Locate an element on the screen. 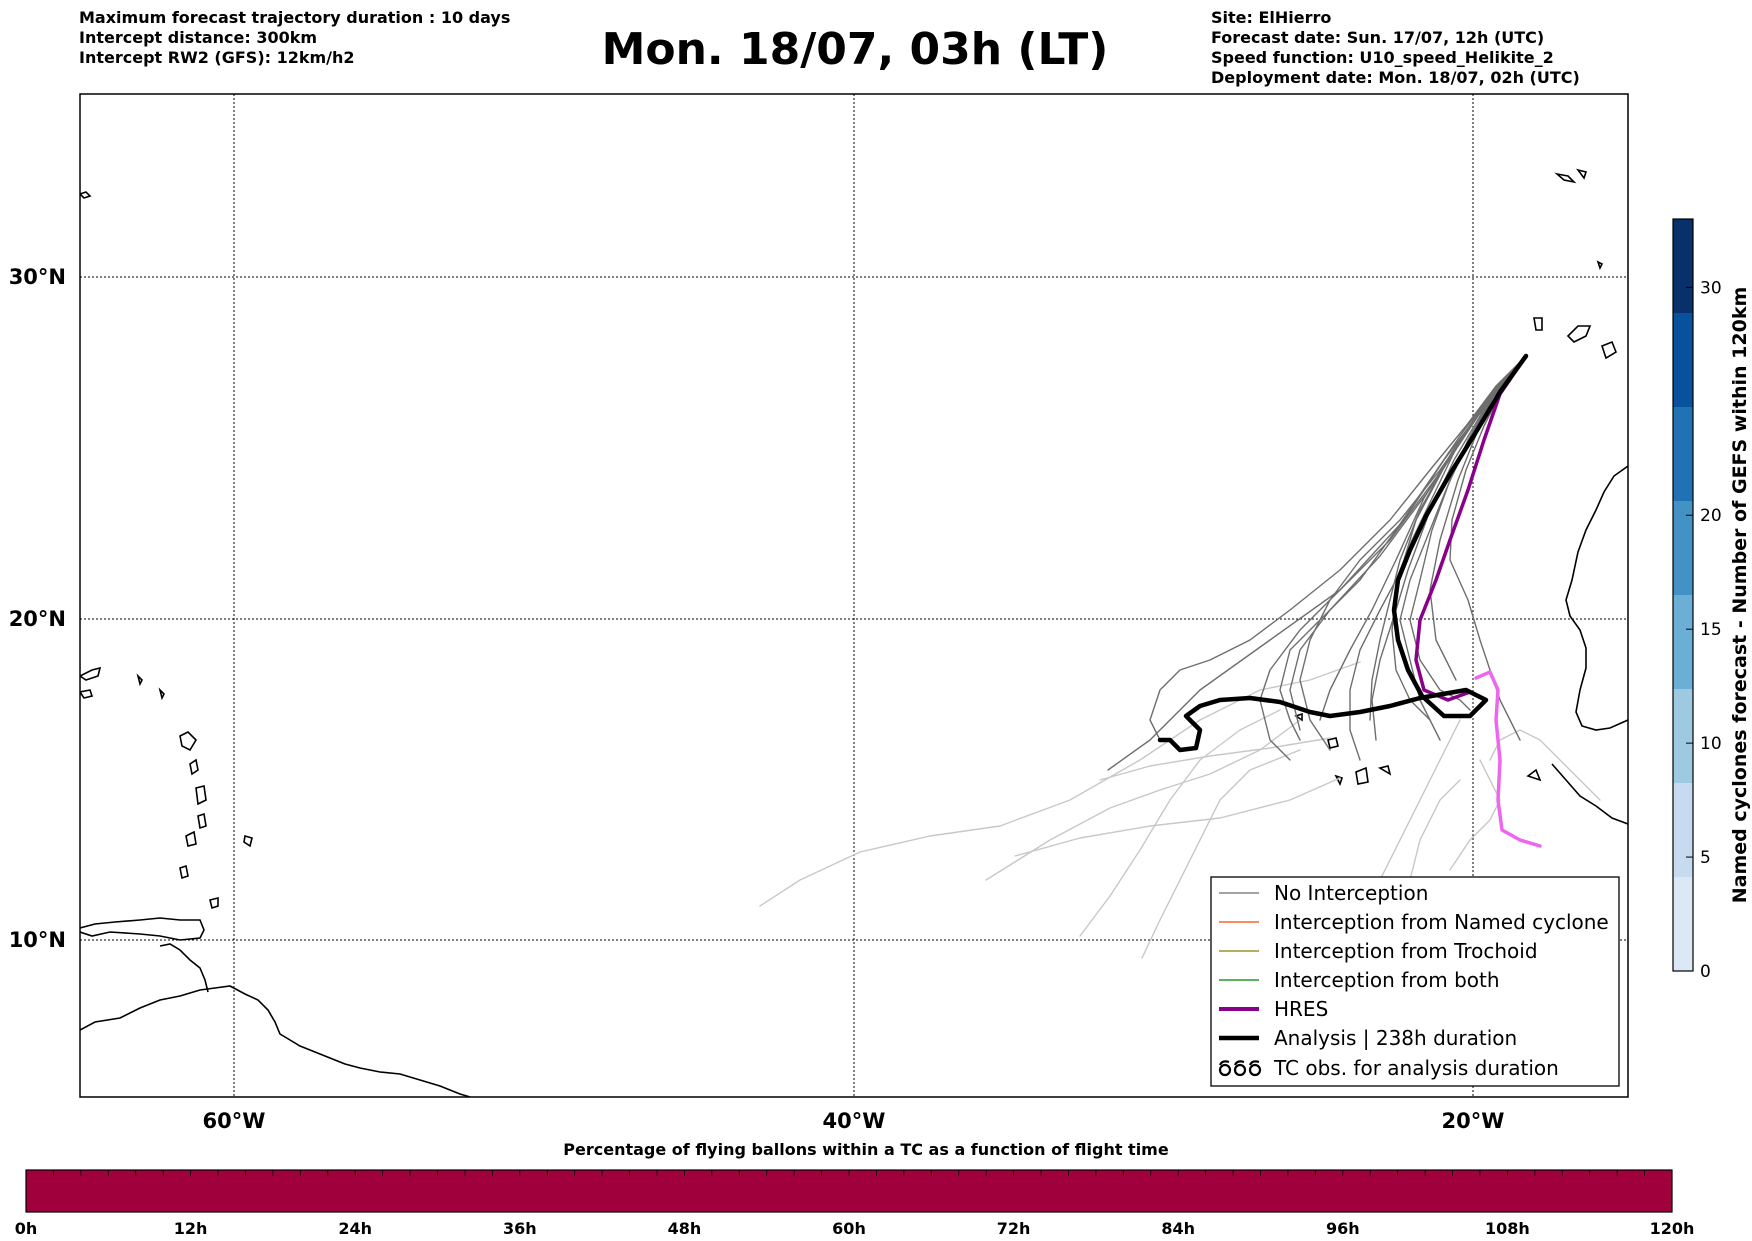 The height and width of the screenshot is (1241, 1752). header-left-line: Intercept RW2 (GFS): 12km/h2 is located at coordinates (217, 57).